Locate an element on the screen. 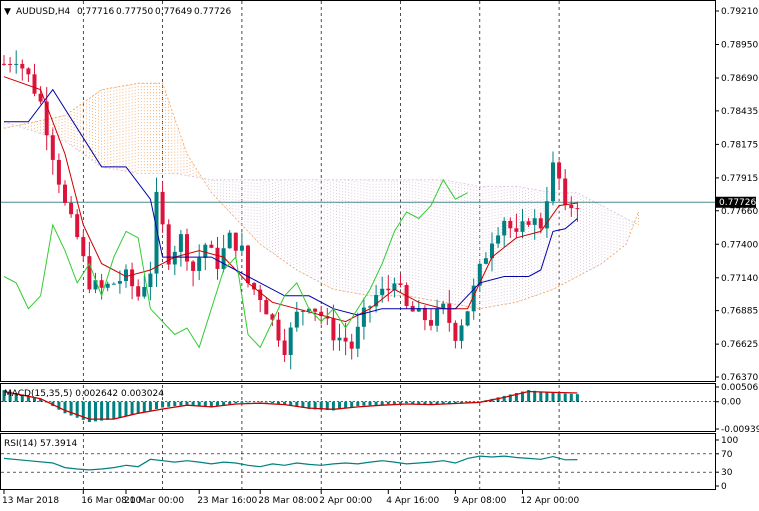 This screenshot has width=759, height=511. high-value: 0.77750 is located at coordinates (134, 12).